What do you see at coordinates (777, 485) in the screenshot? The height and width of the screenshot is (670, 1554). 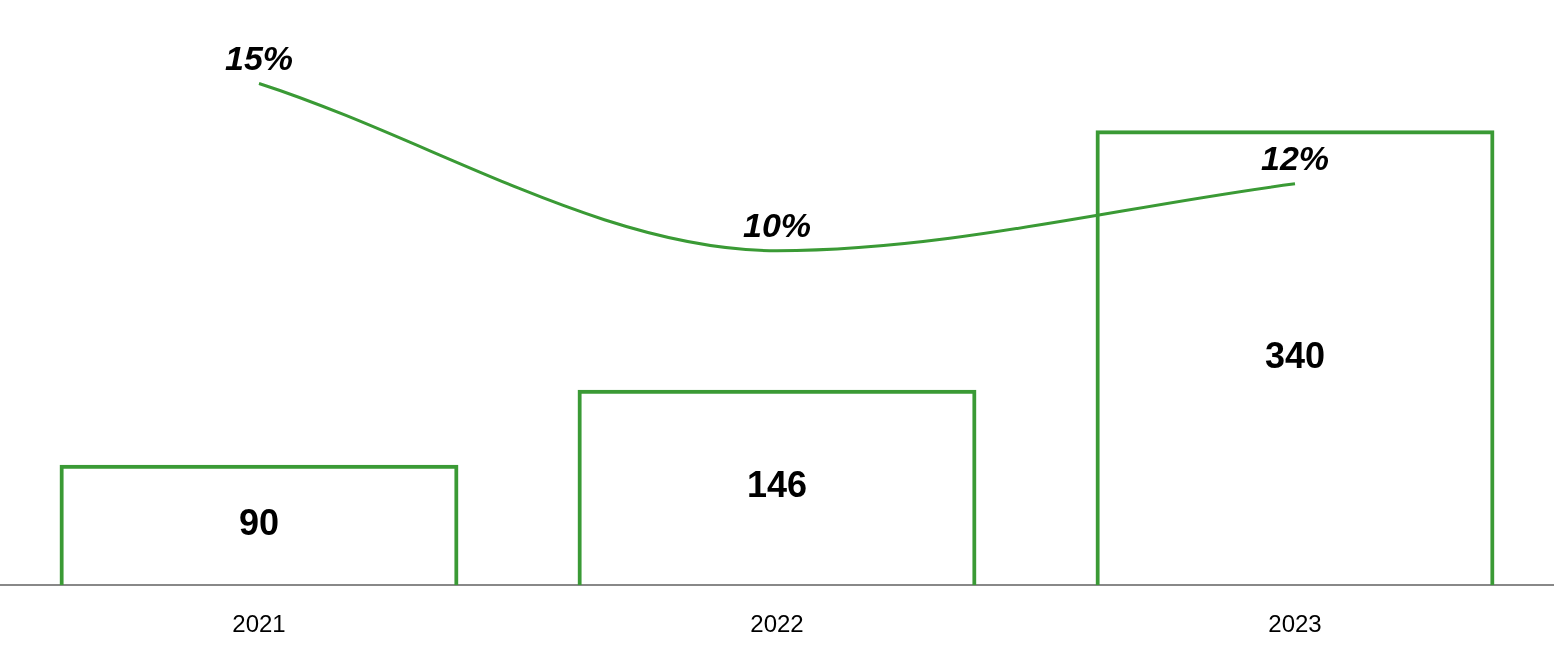 I see `data-label: 146` at bounding box center [777, 485].